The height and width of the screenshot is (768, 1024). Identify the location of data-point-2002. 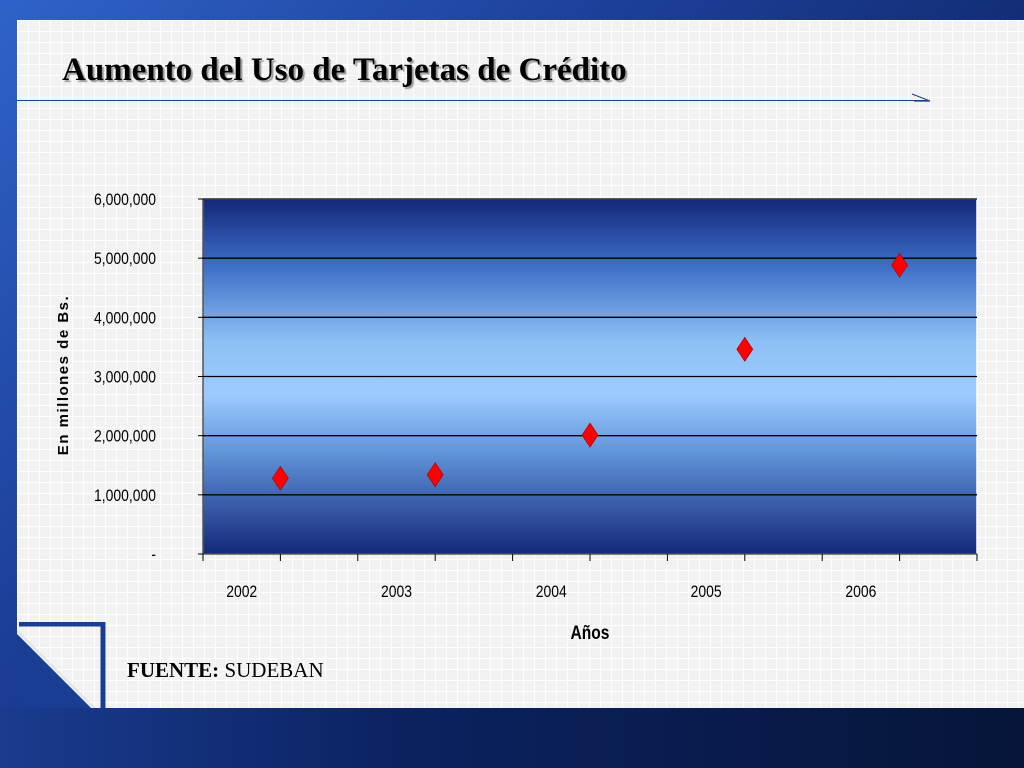
(280, 478).